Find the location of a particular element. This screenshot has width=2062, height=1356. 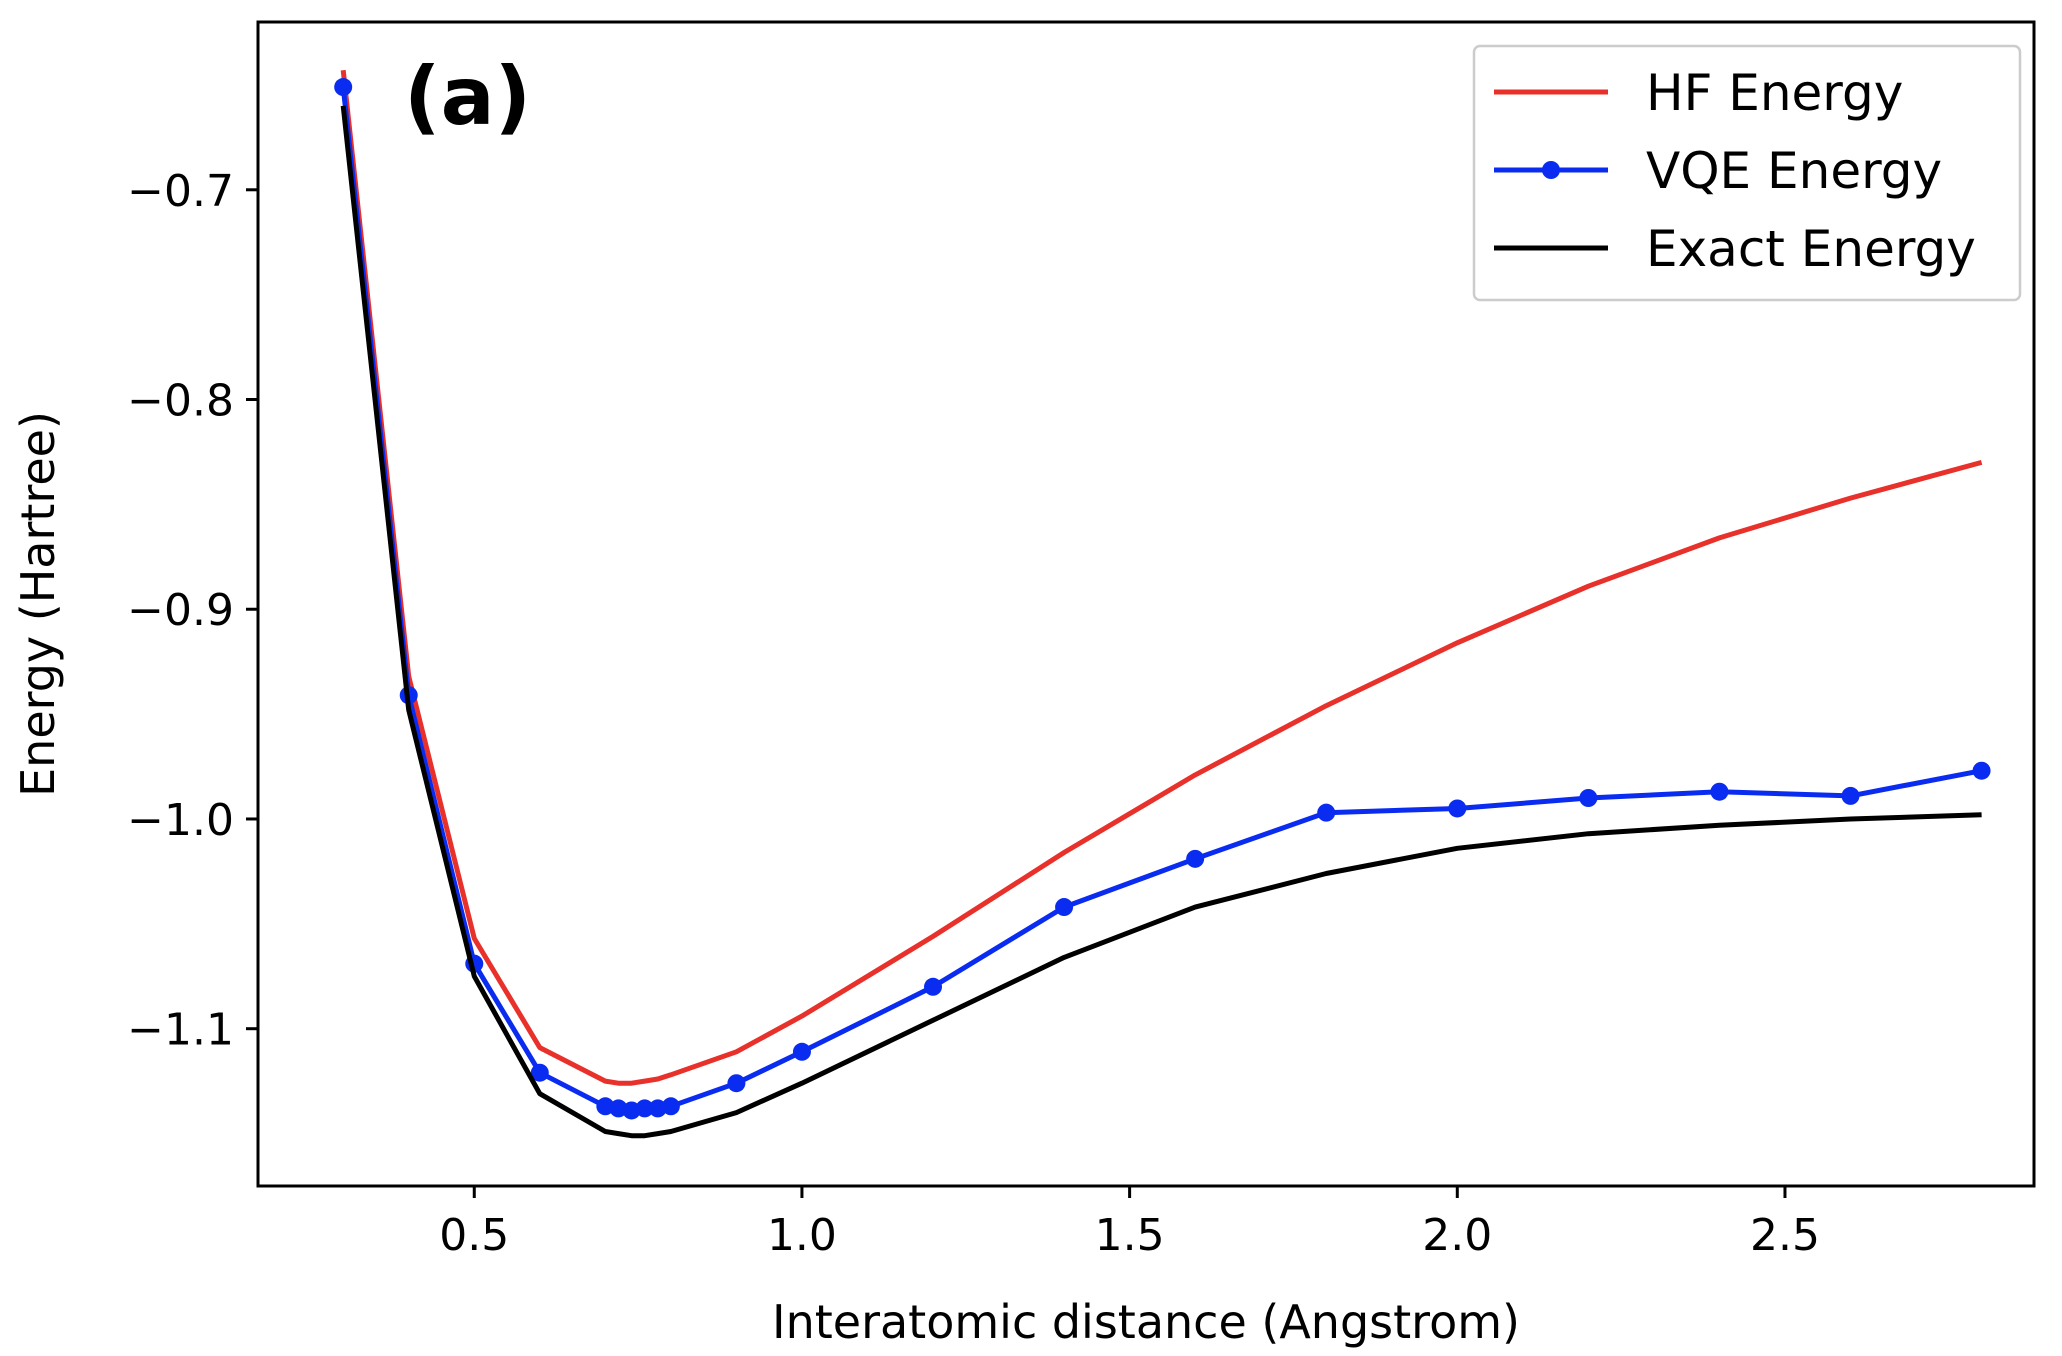

legend-items: HF Energy VQE Energy Exact Energy is located at coordinates (1735, 171).